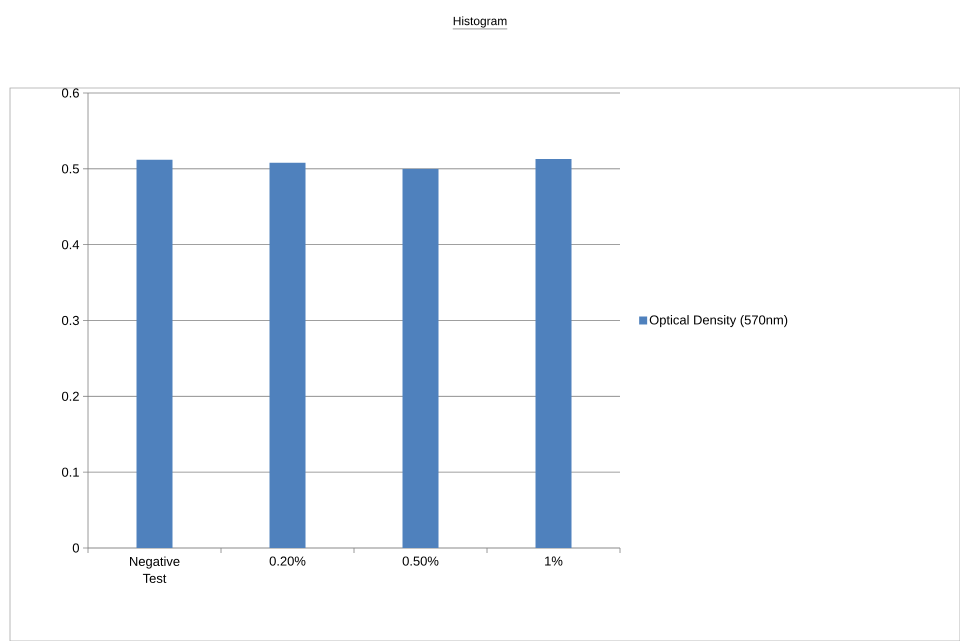 The width and height of the screenshot is (960, 641). Describe the element at coordinates (719, 321) in the screenshot. I see `legend-label: Optical Density (570nm)` at that location.